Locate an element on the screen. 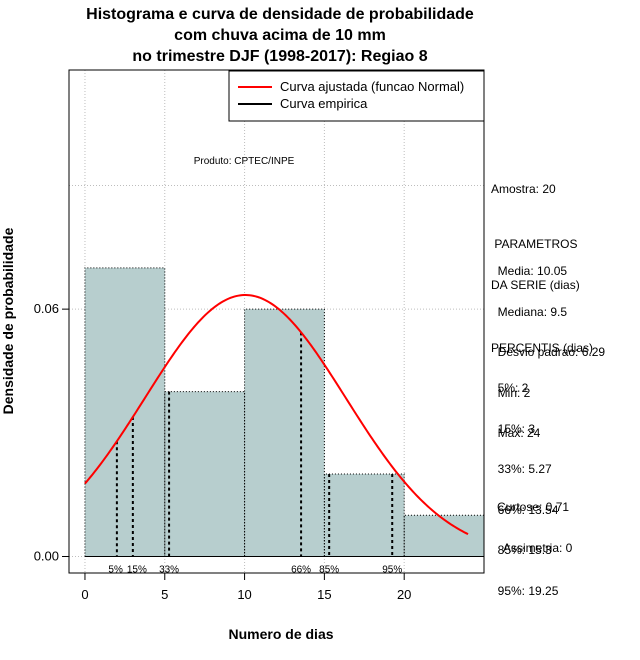 Image resolution: width=640 pixels, height=660 pixels. param-min: Min: 2 is located at coordinates (511, 392).